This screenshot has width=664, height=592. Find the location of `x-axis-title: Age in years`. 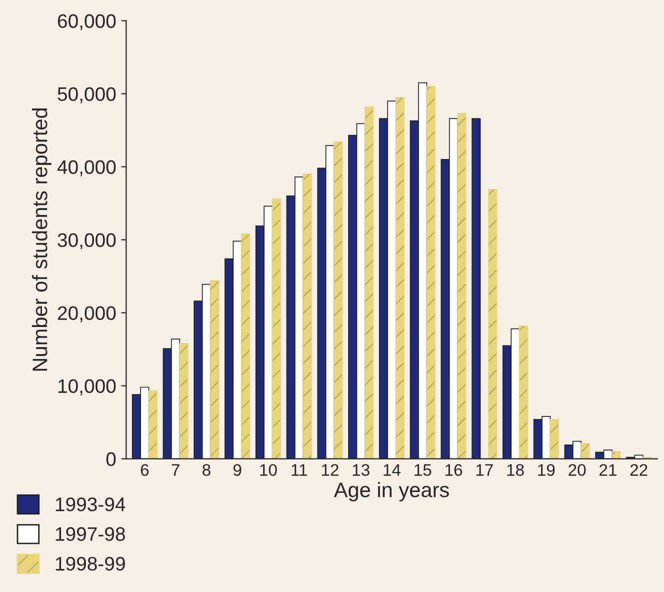

x-axis-title: Age in years is located at coordinates (391, 492).